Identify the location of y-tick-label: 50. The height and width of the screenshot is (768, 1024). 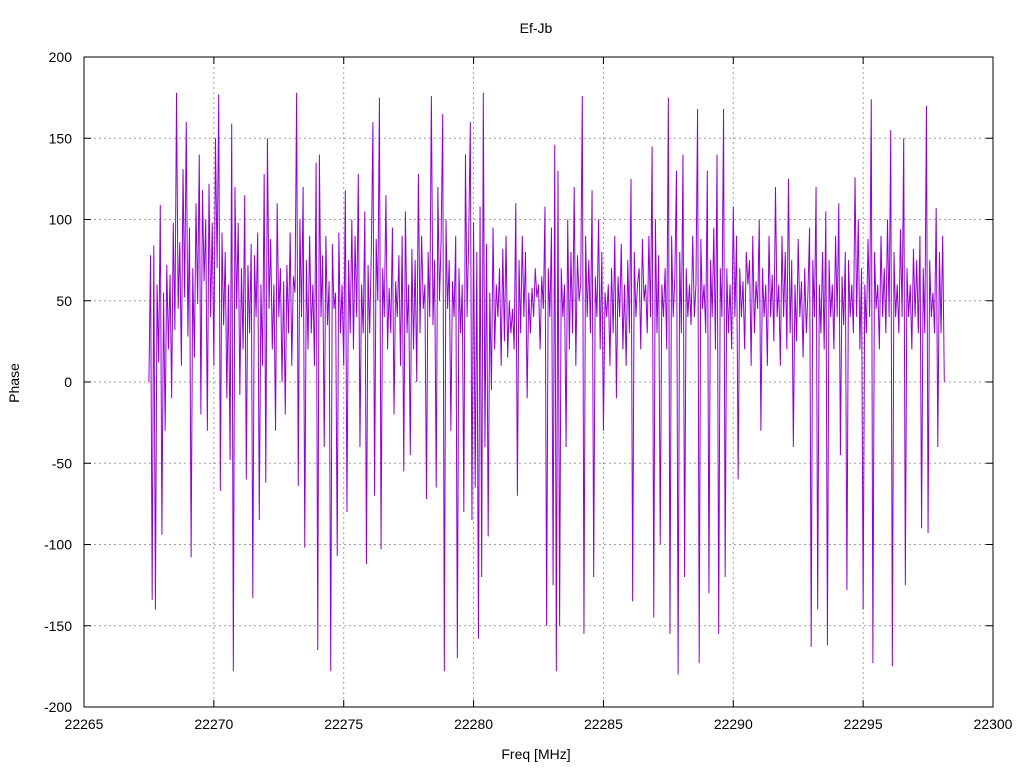
(64, 301).